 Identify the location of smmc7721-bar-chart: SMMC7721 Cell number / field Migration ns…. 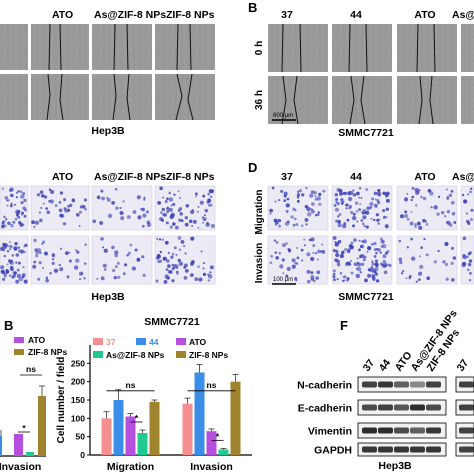
(154, 394).